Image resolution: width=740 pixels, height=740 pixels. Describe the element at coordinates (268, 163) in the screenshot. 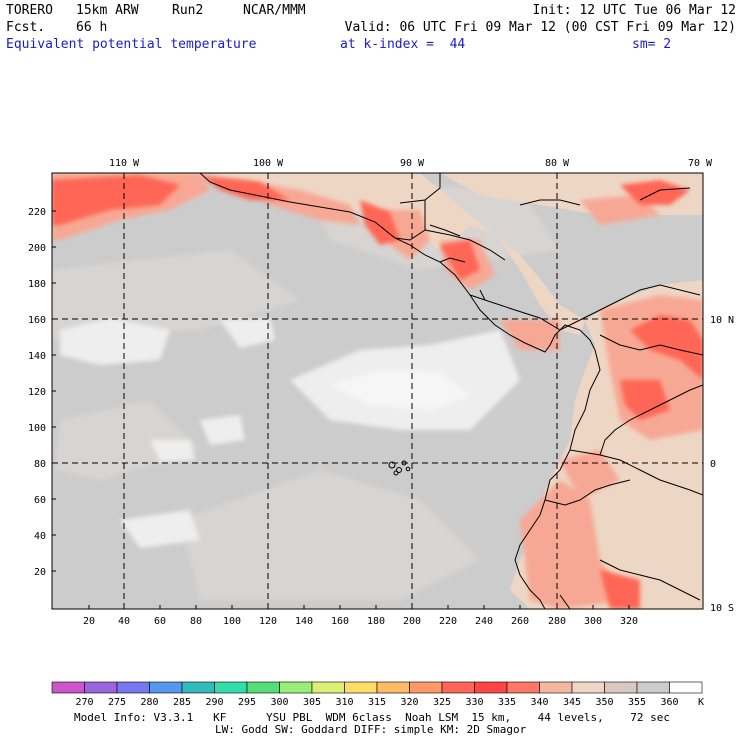

I see `lon-label: 100 W` at that location.